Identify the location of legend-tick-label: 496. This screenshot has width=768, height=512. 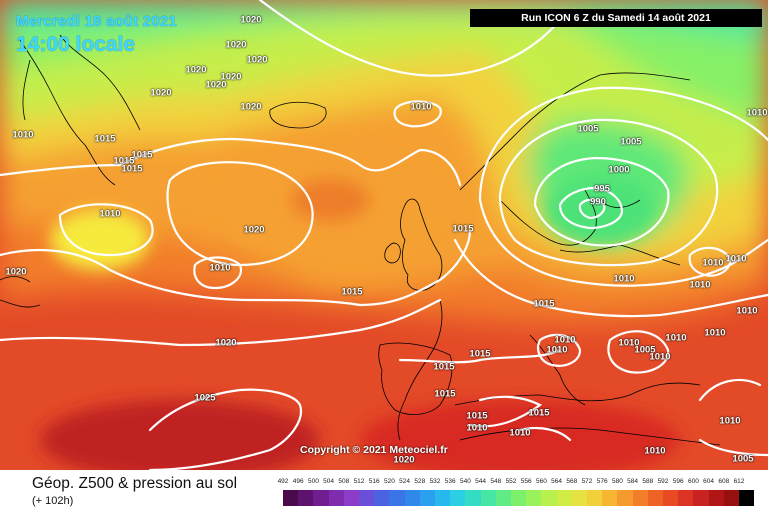
(298, 481).